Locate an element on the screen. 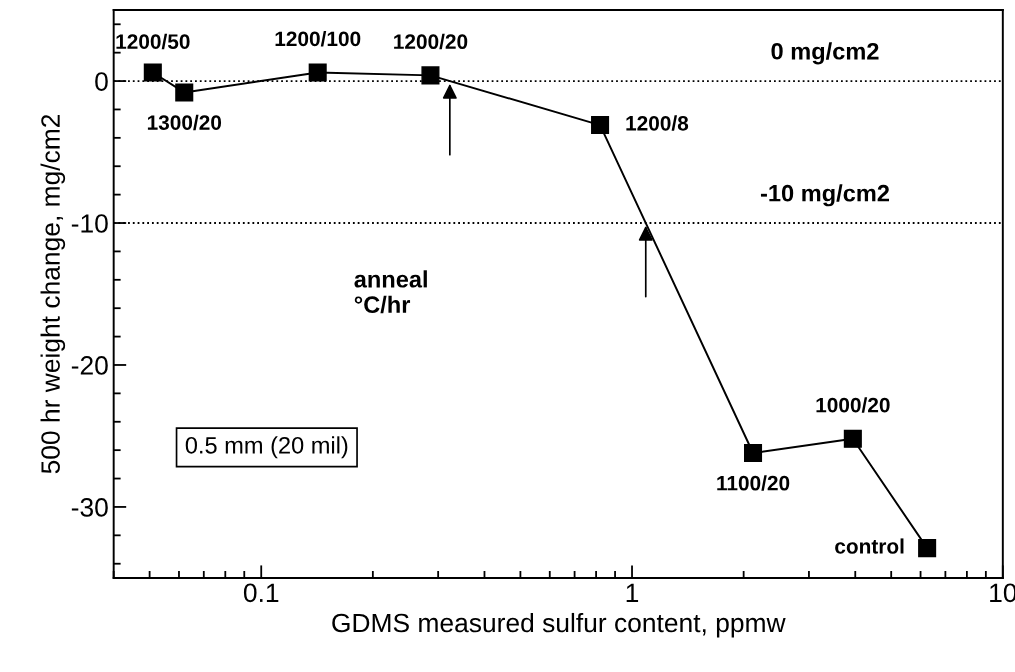 This screenshot has height=672, width=1015. annotation: 1200/20 is located at coordinates (431, 41).